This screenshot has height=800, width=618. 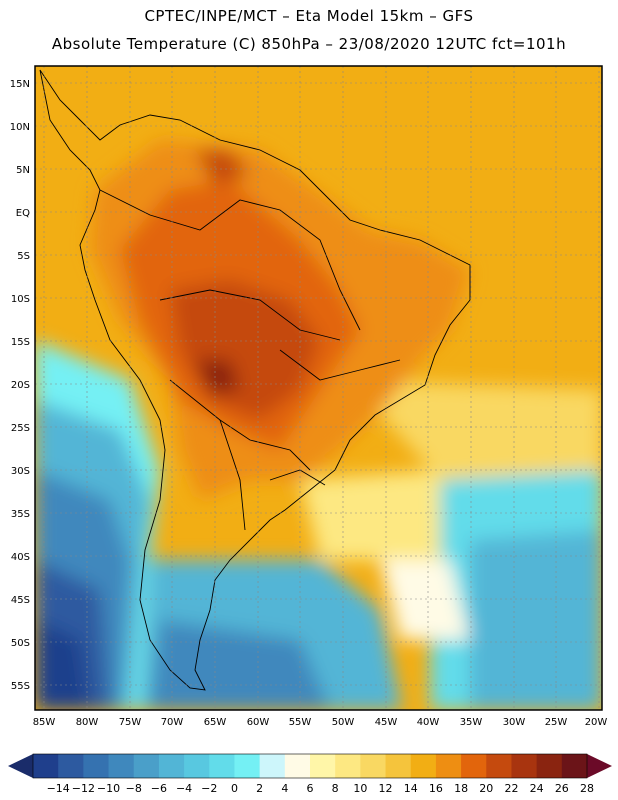 What do you see at coordinates (23, 213) in the screenshot?
I see `lat-label: EQ` at bounding box center [23, 213].